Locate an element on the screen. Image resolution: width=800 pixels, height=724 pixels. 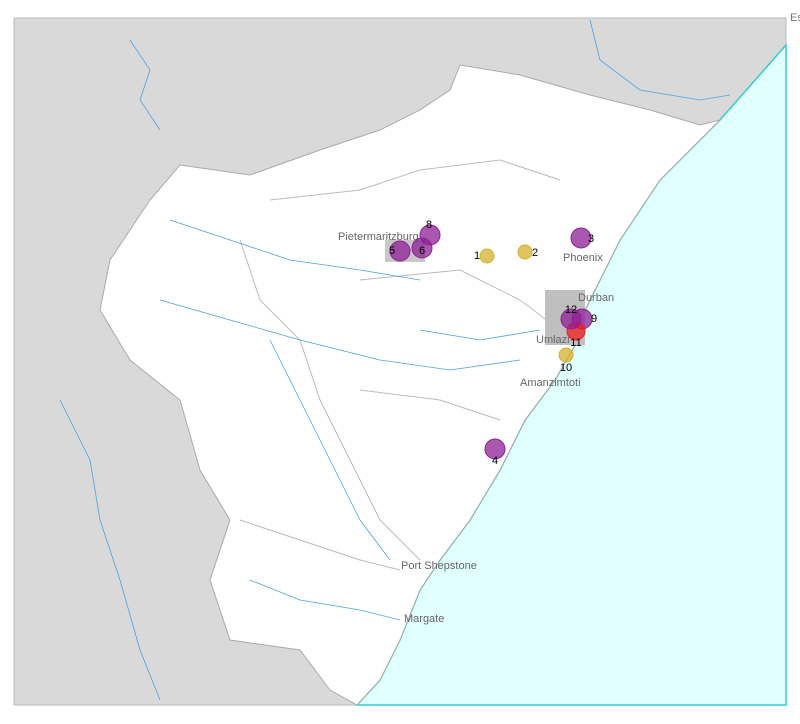
place-label: Pietermaritzburg is located at coordinates (378, 237).